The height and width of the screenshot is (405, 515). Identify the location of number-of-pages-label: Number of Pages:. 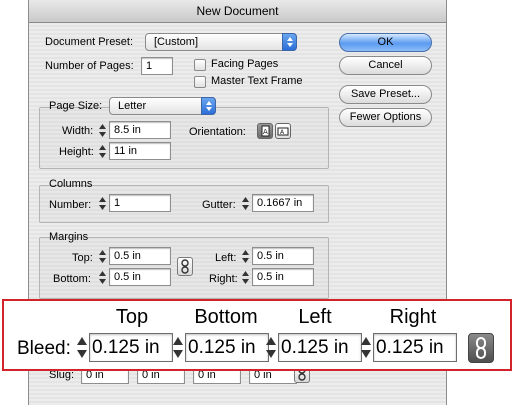
(89, 66).